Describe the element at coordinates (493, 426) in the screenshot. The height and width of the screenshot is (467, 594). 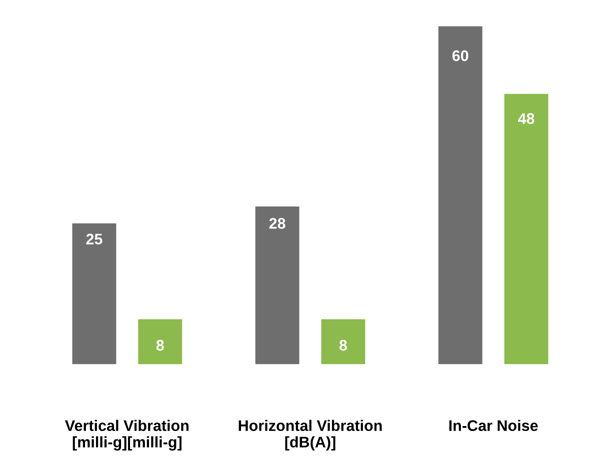
I see `x-tick-label: In-Car Noise` at that location.